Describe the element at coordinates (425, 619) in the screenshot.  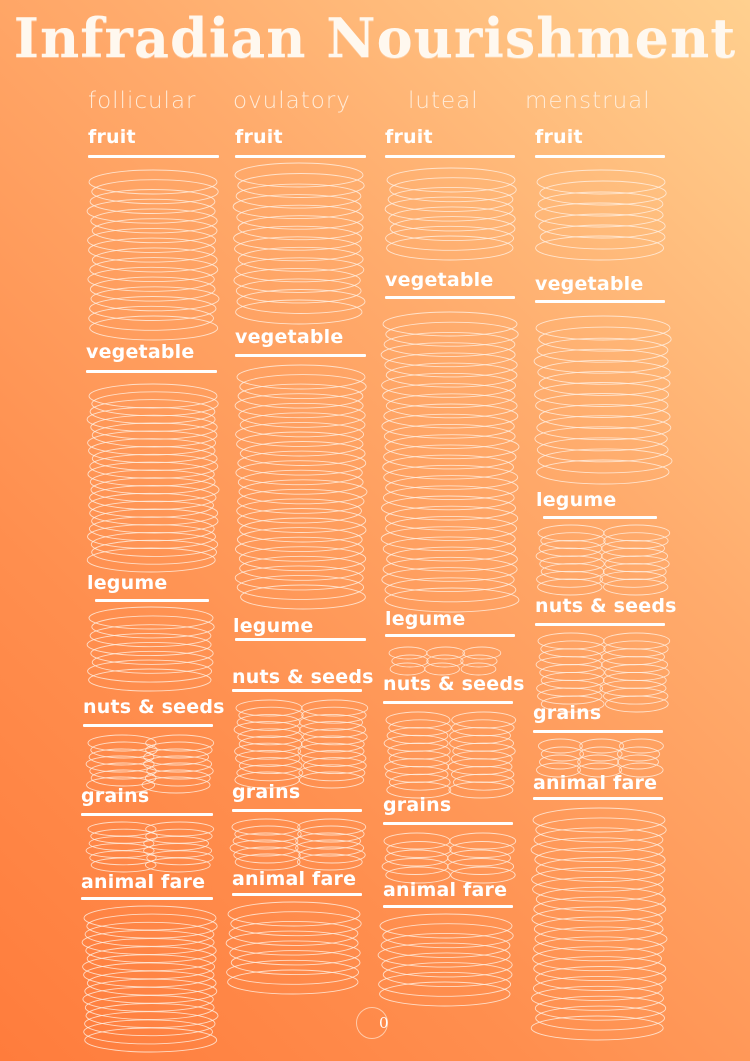
I see `label-legume: legume` at that location.